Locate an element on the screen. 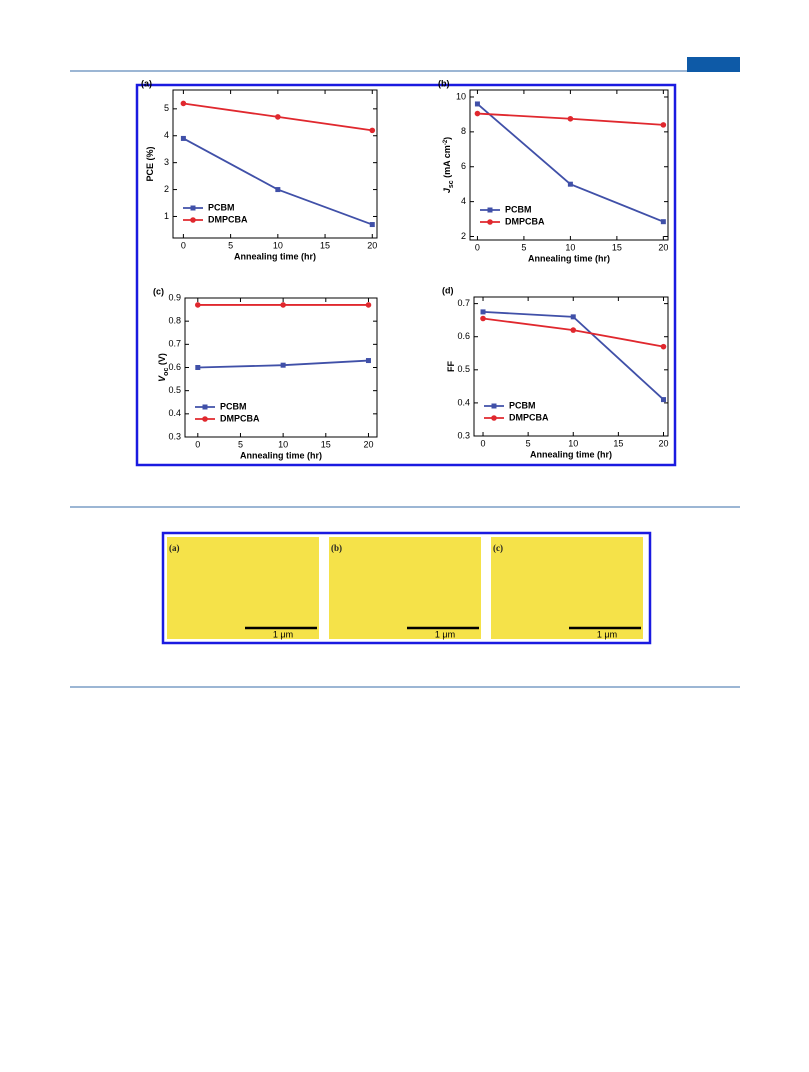 The width and height of the screenshot is (809, 1072). y-axis-label-part: sc is located at coordinates (451, 184).